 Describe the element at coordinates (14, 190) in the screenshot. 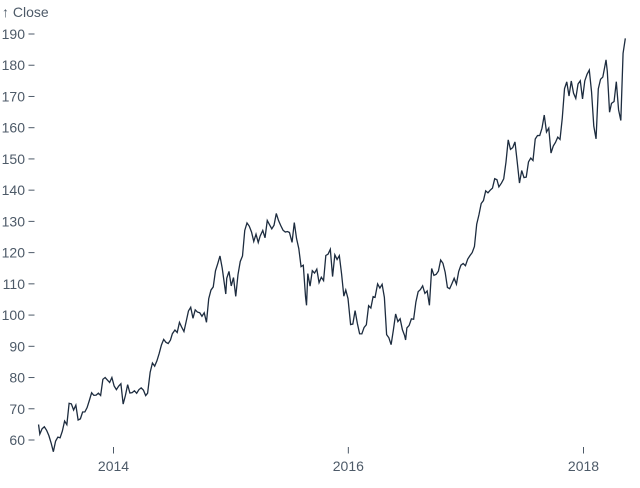

I see `y-tick-label: 140` at that location.